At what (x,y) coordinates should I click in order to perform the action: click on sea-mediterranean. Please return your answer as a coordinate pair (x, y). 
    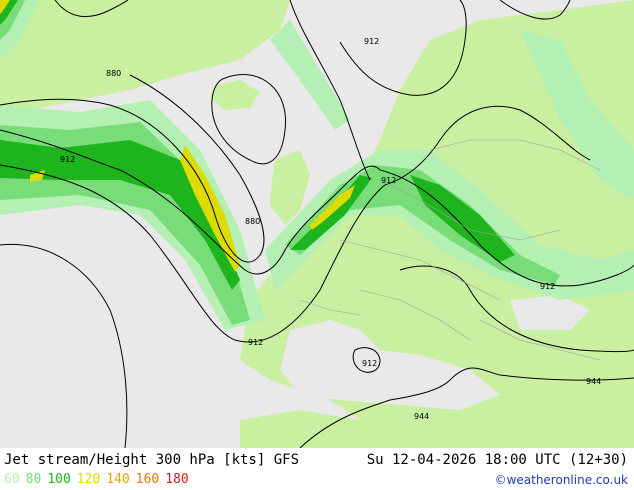
    Looking at the image, I should click on (390, 365).